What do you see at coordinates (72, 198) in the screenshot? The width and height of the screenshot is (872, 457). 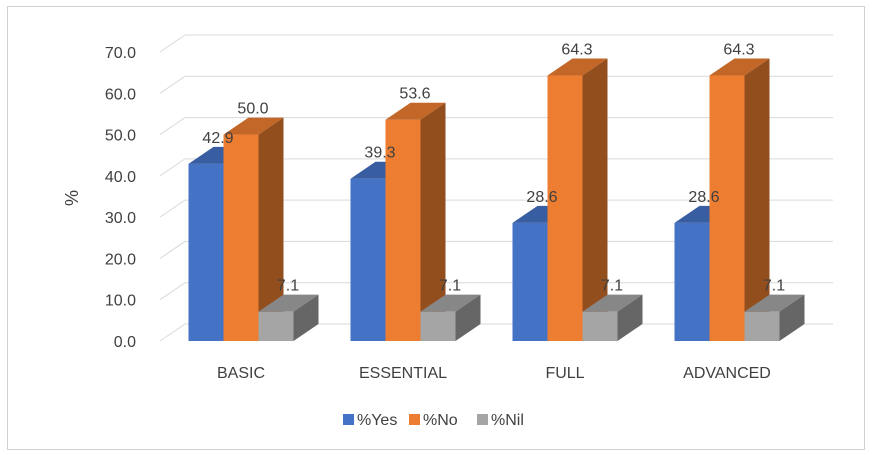 I see `y-axis-title: %` at bounding box center [72, 198].